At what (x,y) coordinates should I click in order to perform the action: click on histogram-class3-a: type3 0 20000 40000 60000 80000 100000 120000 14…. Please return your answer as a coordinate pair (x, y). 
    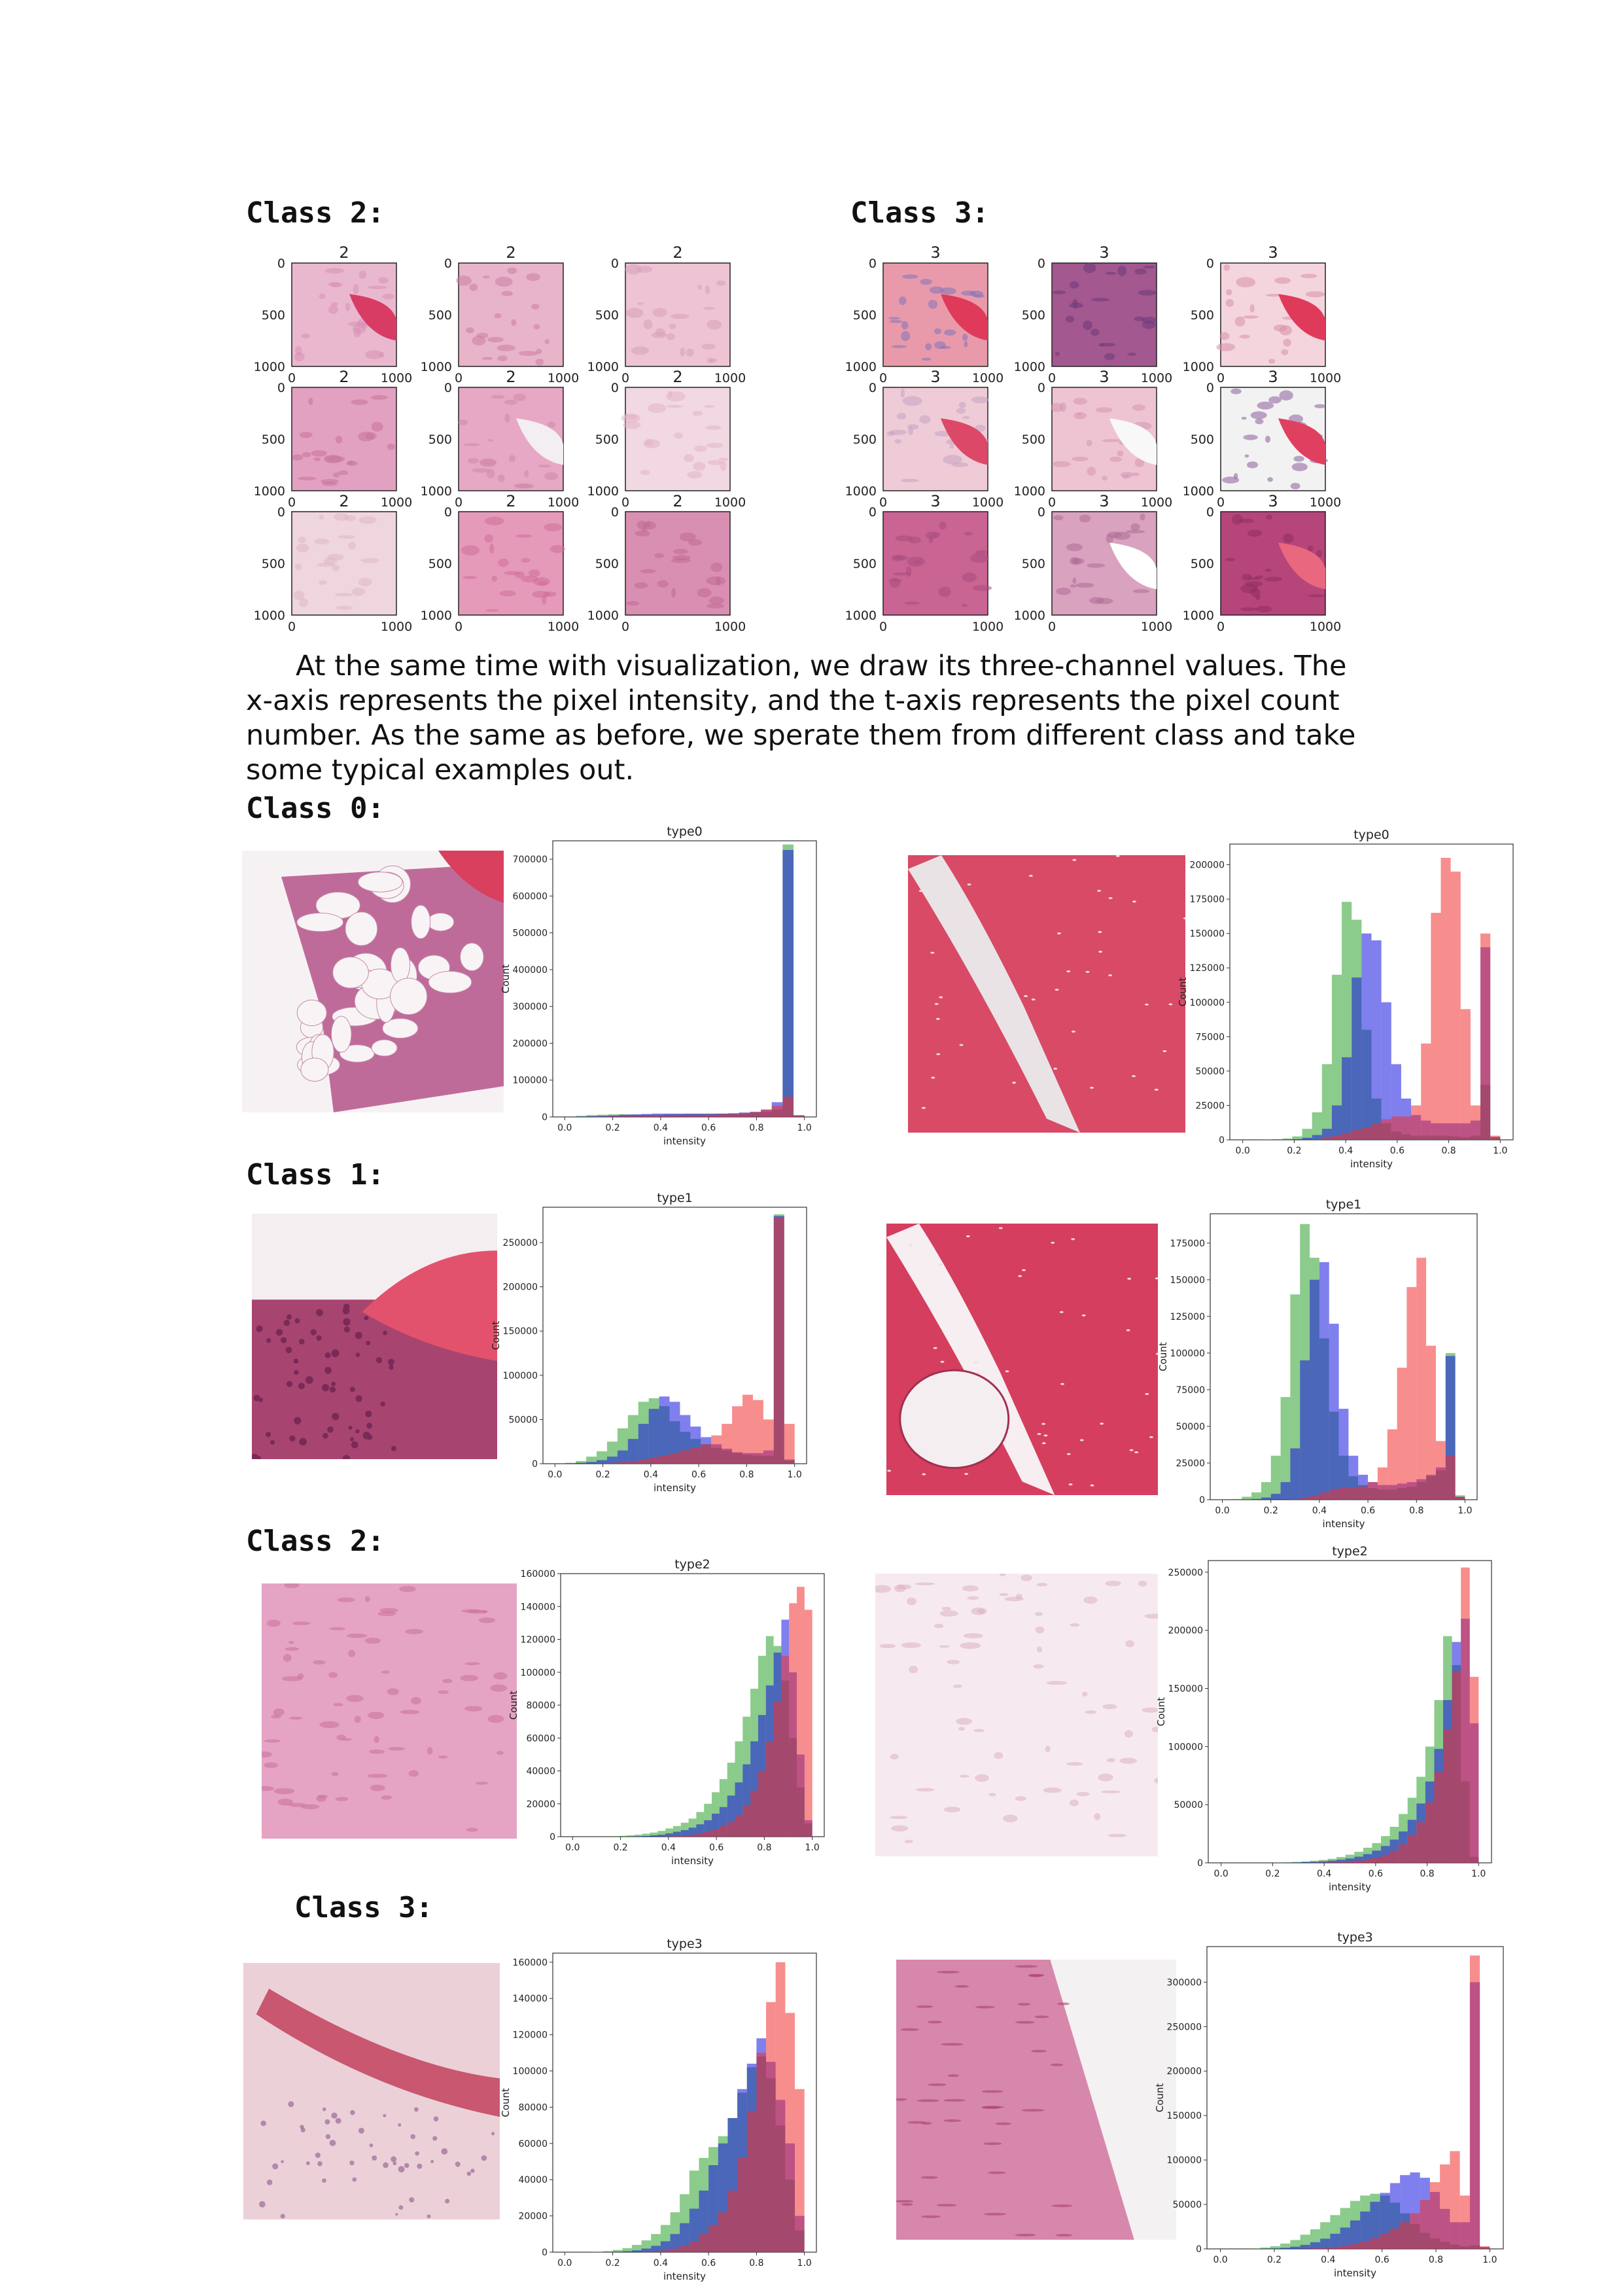
    Looking at the image, I should click on (659, 2109).